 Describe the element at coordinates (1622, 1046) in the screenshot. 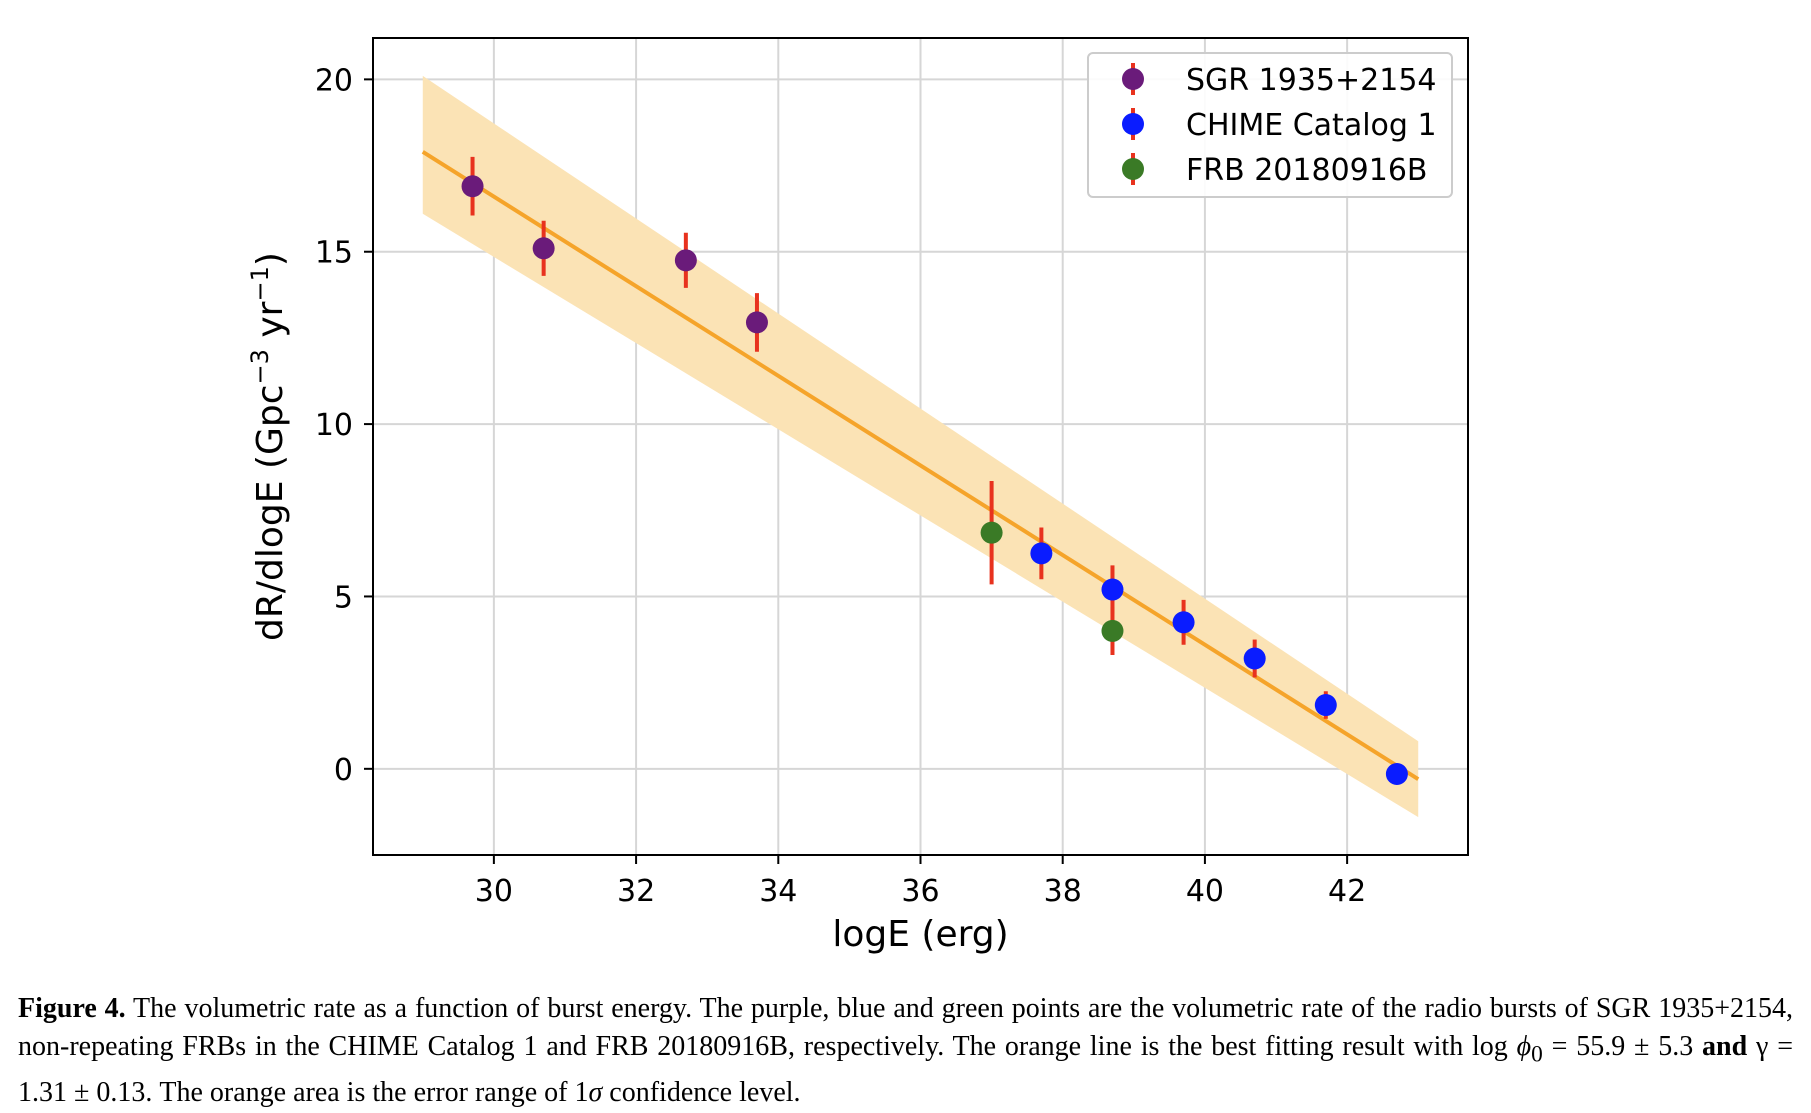

I see `caption-text-2: = 55.9 ± 5.3` at that location.